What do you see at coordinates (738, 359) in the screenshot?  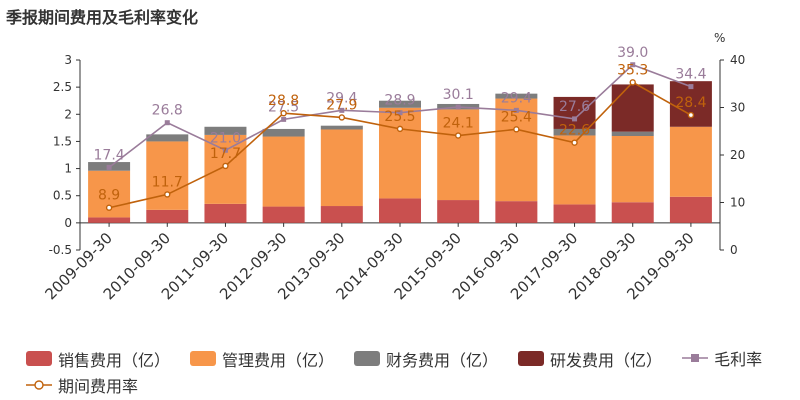 I see `legend-label: 毛利率` at bounding box center [738, 359].